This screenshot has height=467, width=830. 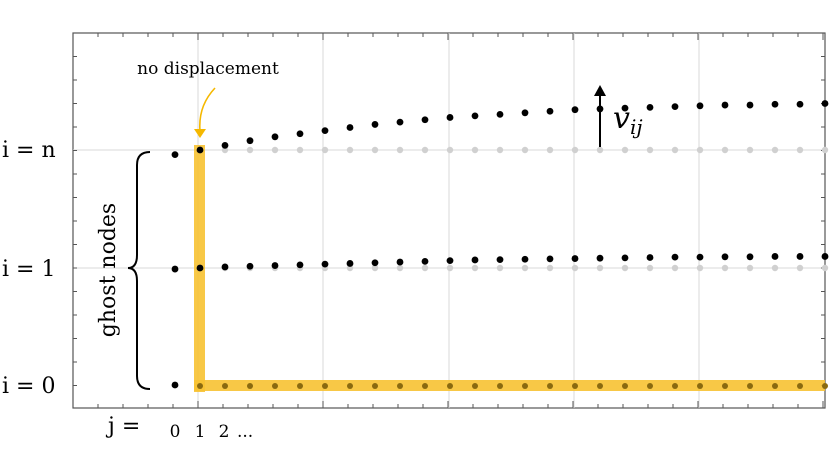 What do you see at coordinates (208, 69) in the screenshot?
I see `no-displacement-label: no displacement` at bounding box center [208, 69].